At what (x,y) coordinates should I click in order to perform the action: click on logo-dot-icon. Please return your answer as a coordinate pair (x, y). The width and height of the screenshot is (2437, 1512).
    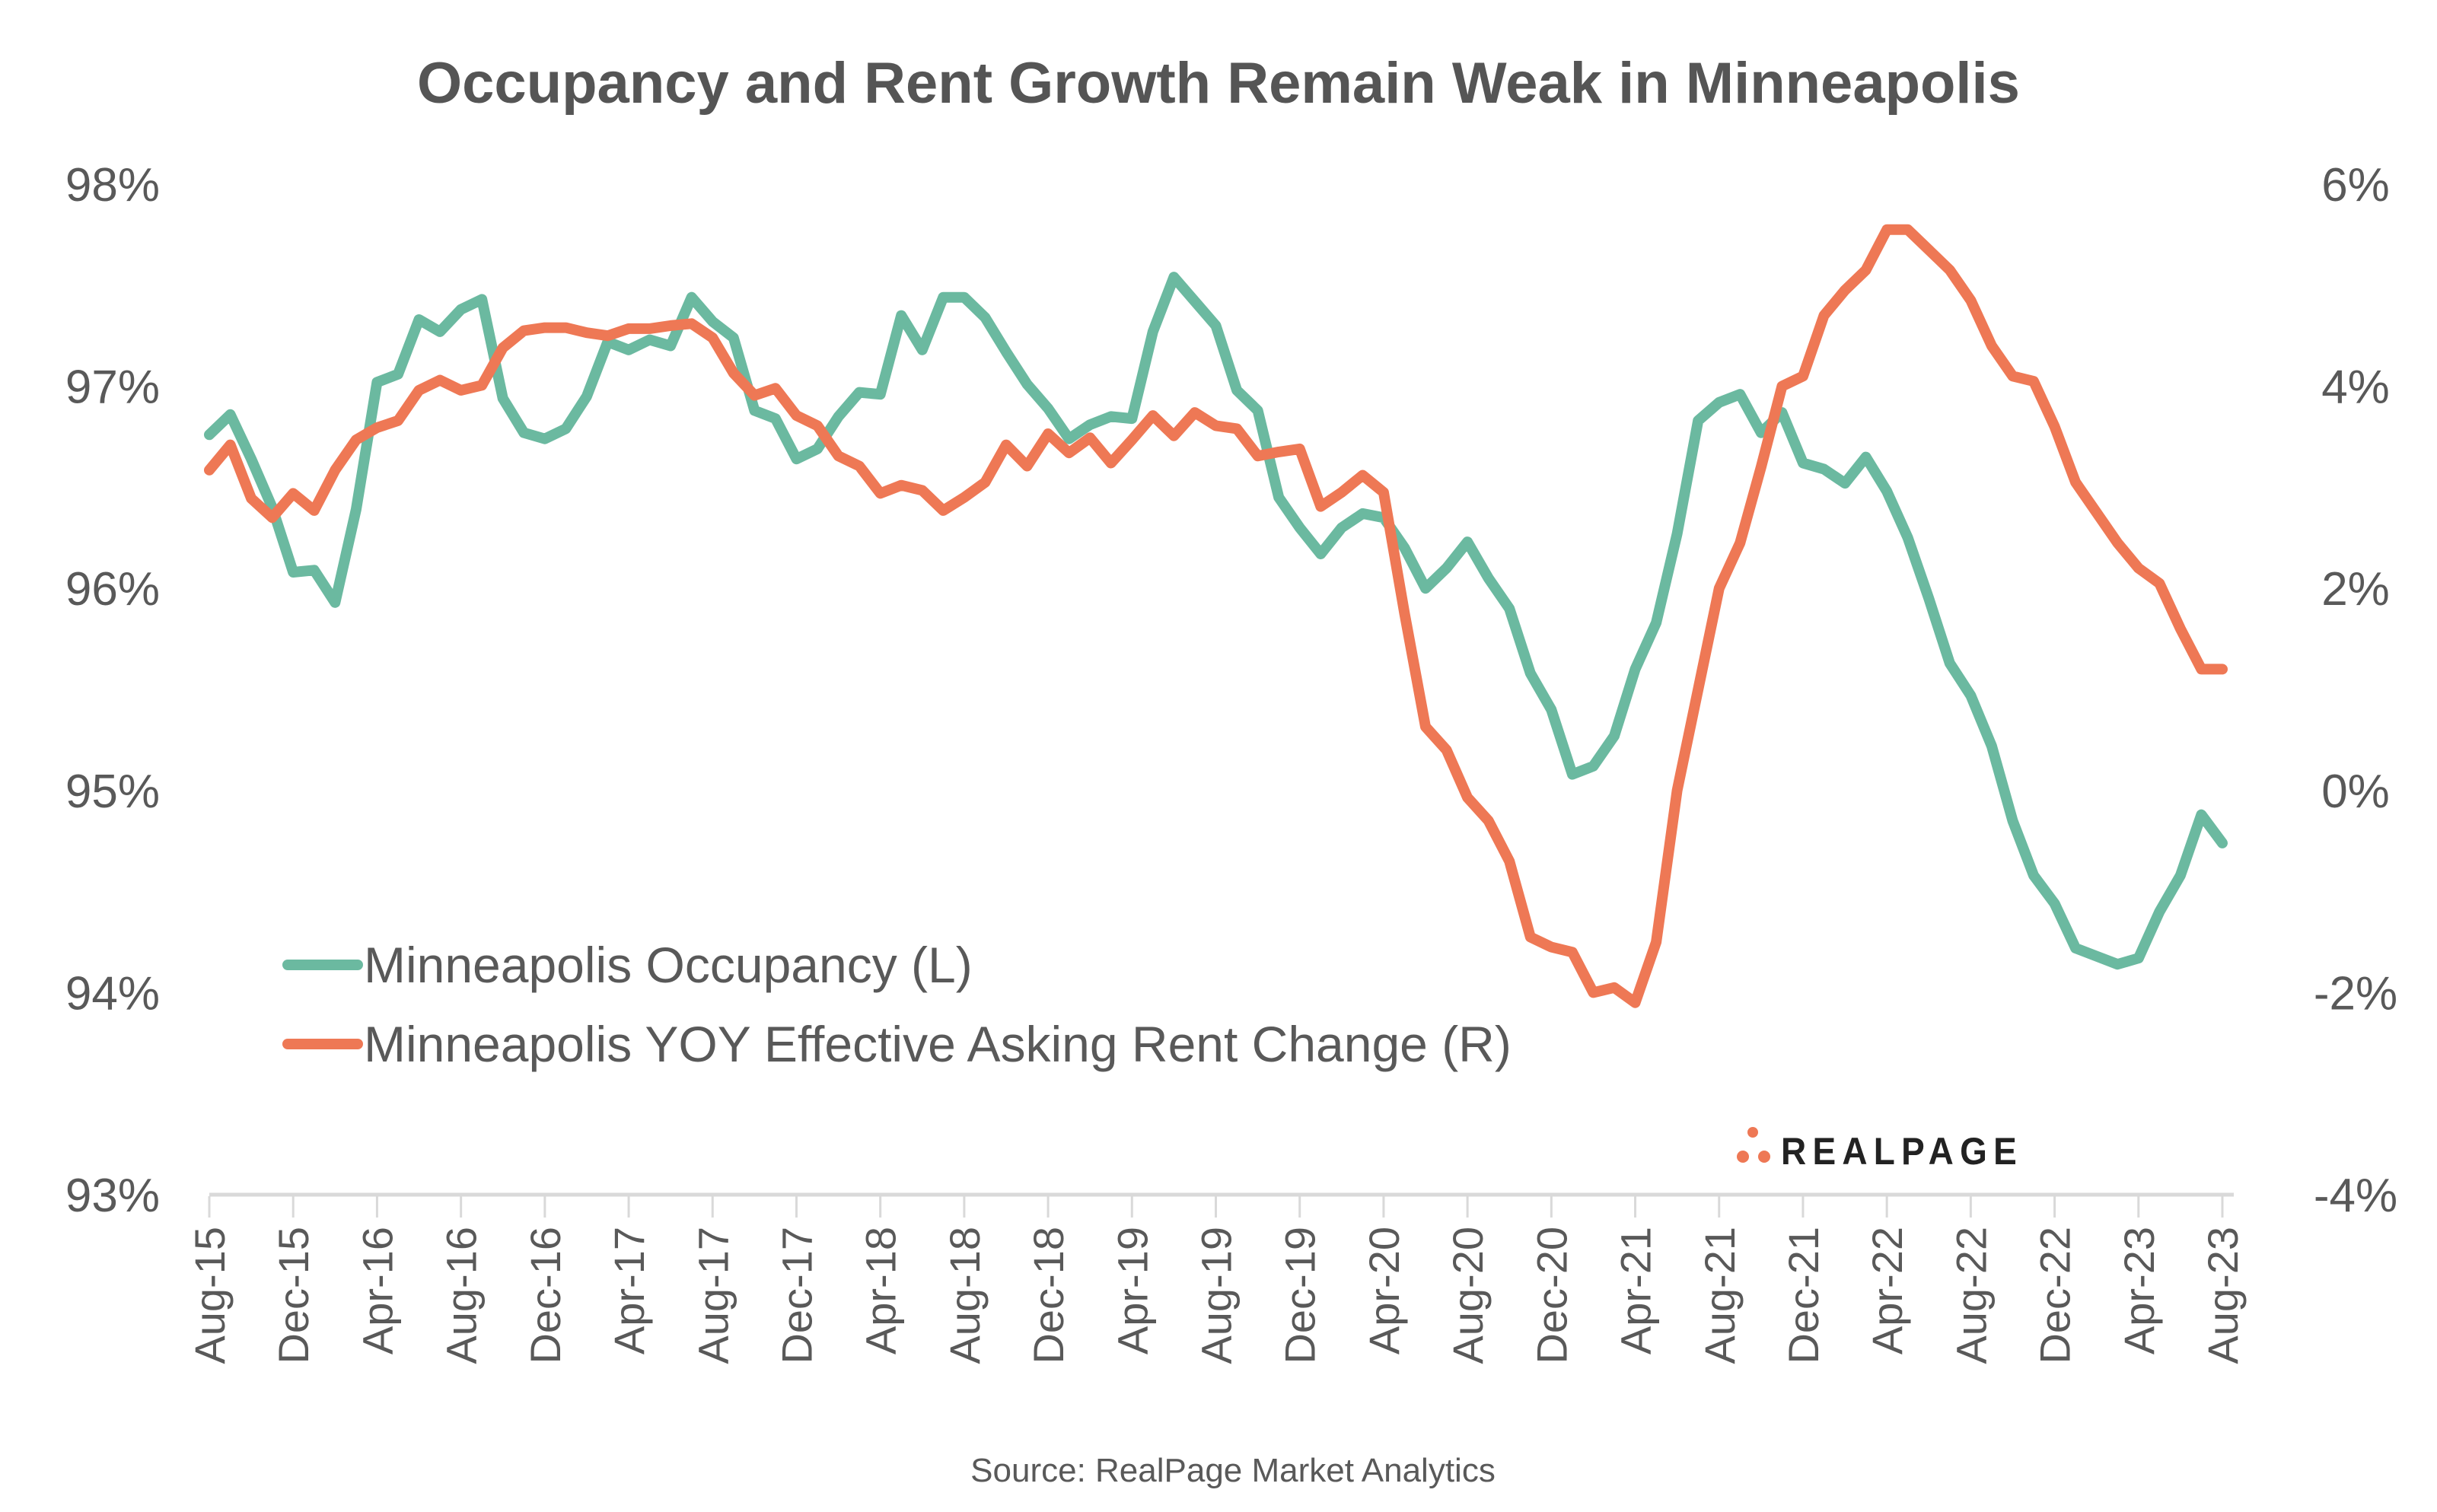
    Looking at the image, I should click on (1753, 1132).